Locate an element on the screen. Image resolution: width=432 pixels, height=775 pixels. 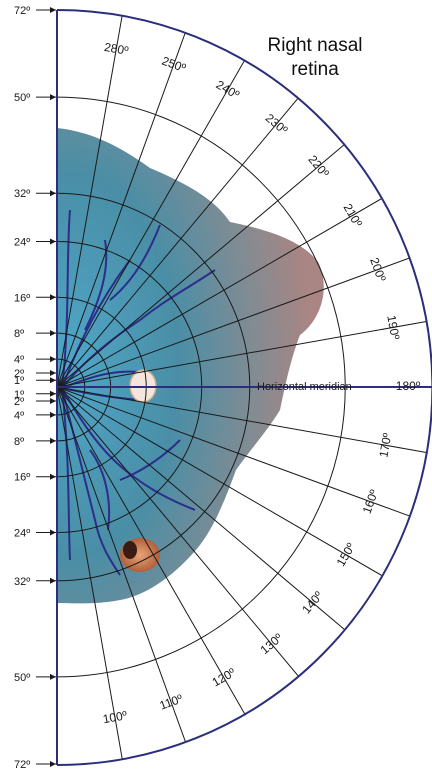
title-line-2: retina is located at coordinates (315, 69).